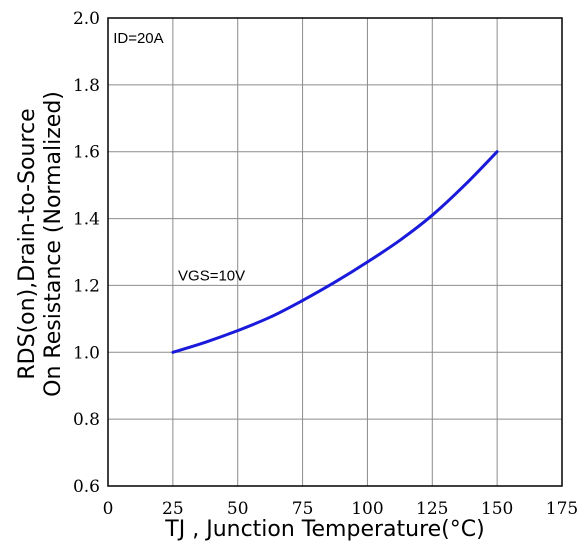  Describe the element at coordinates (238, 509) in the screenshot. I see `x-tick-label: 50` at that location.